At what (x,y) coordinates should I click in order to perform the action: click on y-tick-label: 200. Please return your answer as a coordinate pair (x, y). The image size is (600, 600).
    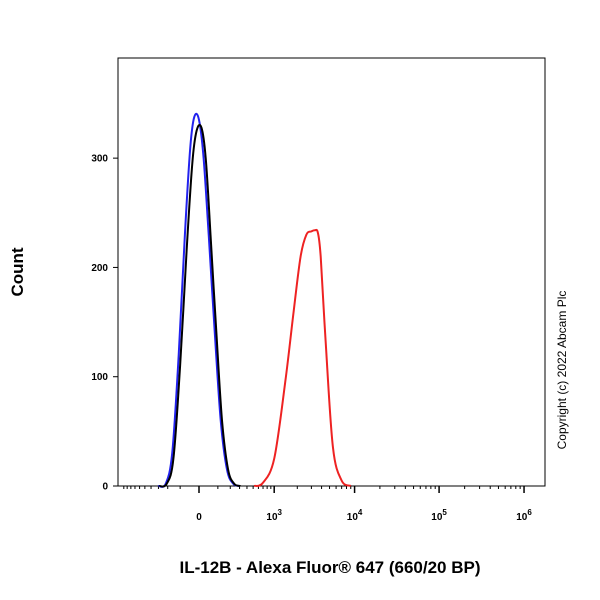
    Looking at the image, I should click on (99, 268).